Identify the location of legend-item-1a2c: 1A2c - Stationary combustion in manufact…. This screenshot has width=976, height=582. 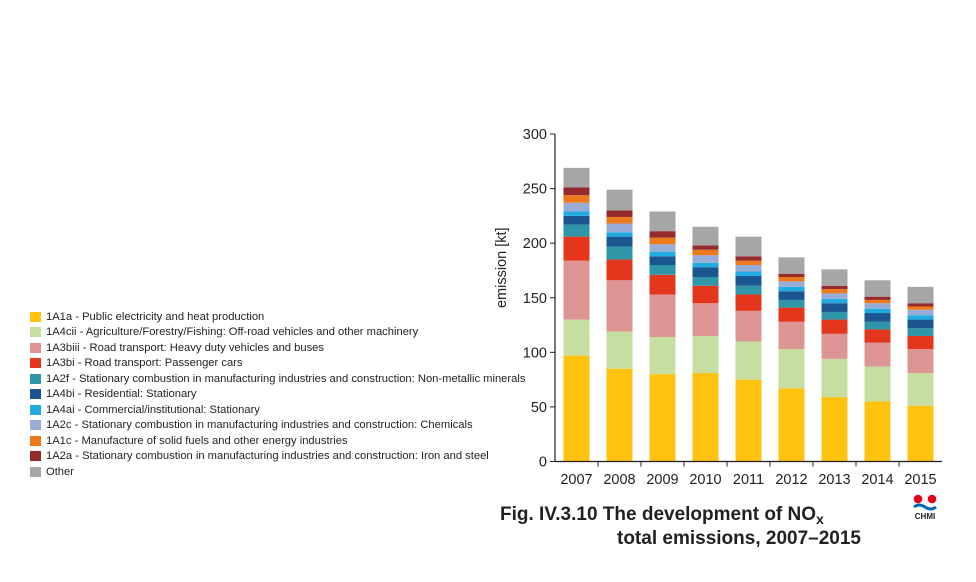
(290, 426).